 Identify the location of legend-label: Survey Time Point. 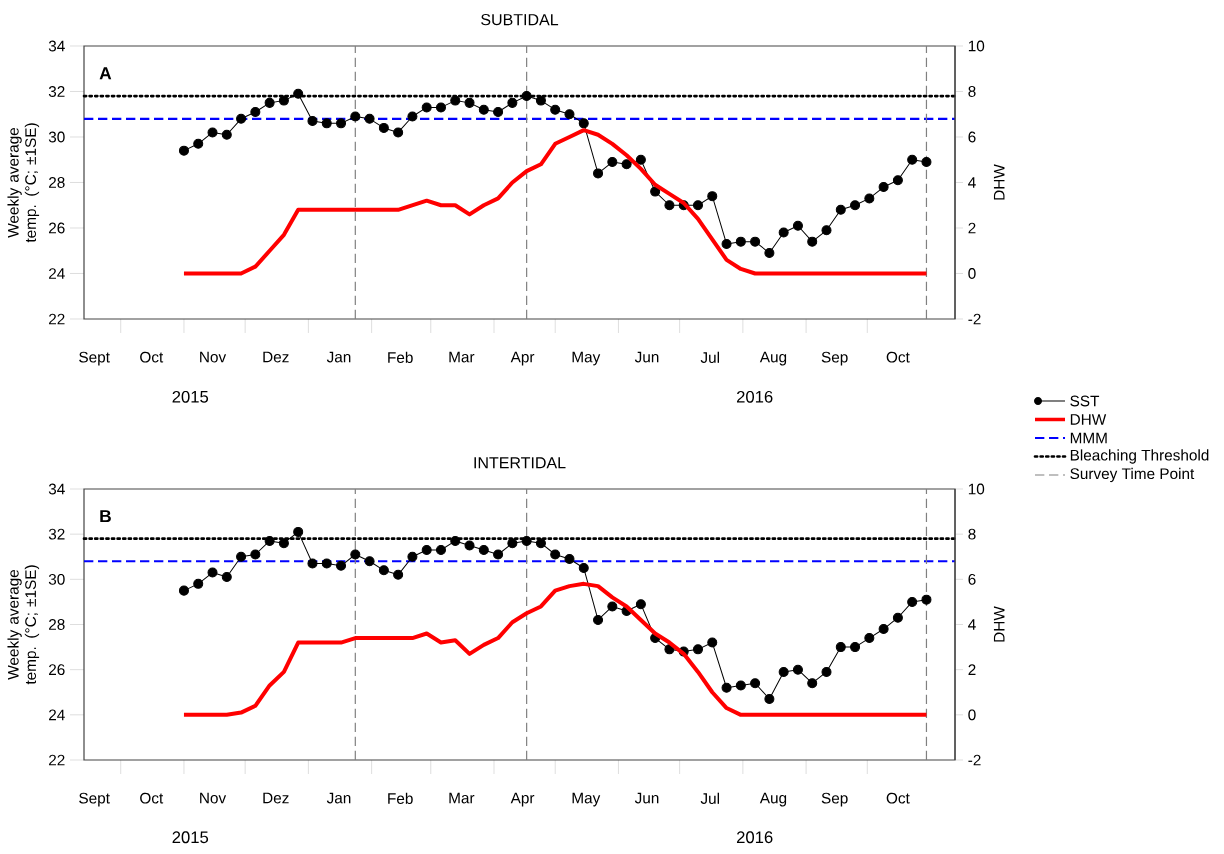
(1132, 475).